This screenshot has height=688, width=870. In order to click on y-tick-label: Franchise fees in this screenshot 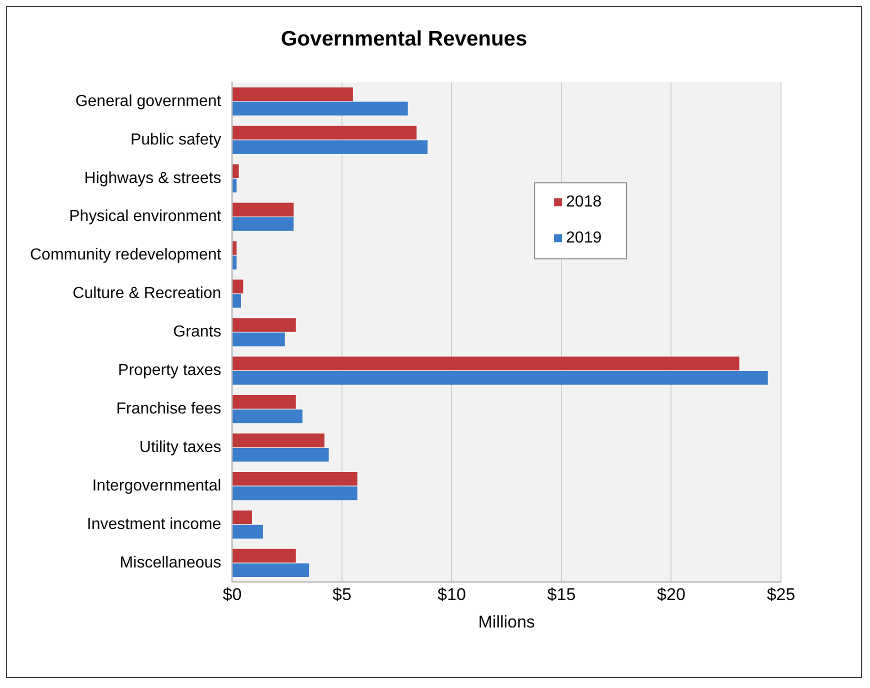, I will do `click(169, 409)`.